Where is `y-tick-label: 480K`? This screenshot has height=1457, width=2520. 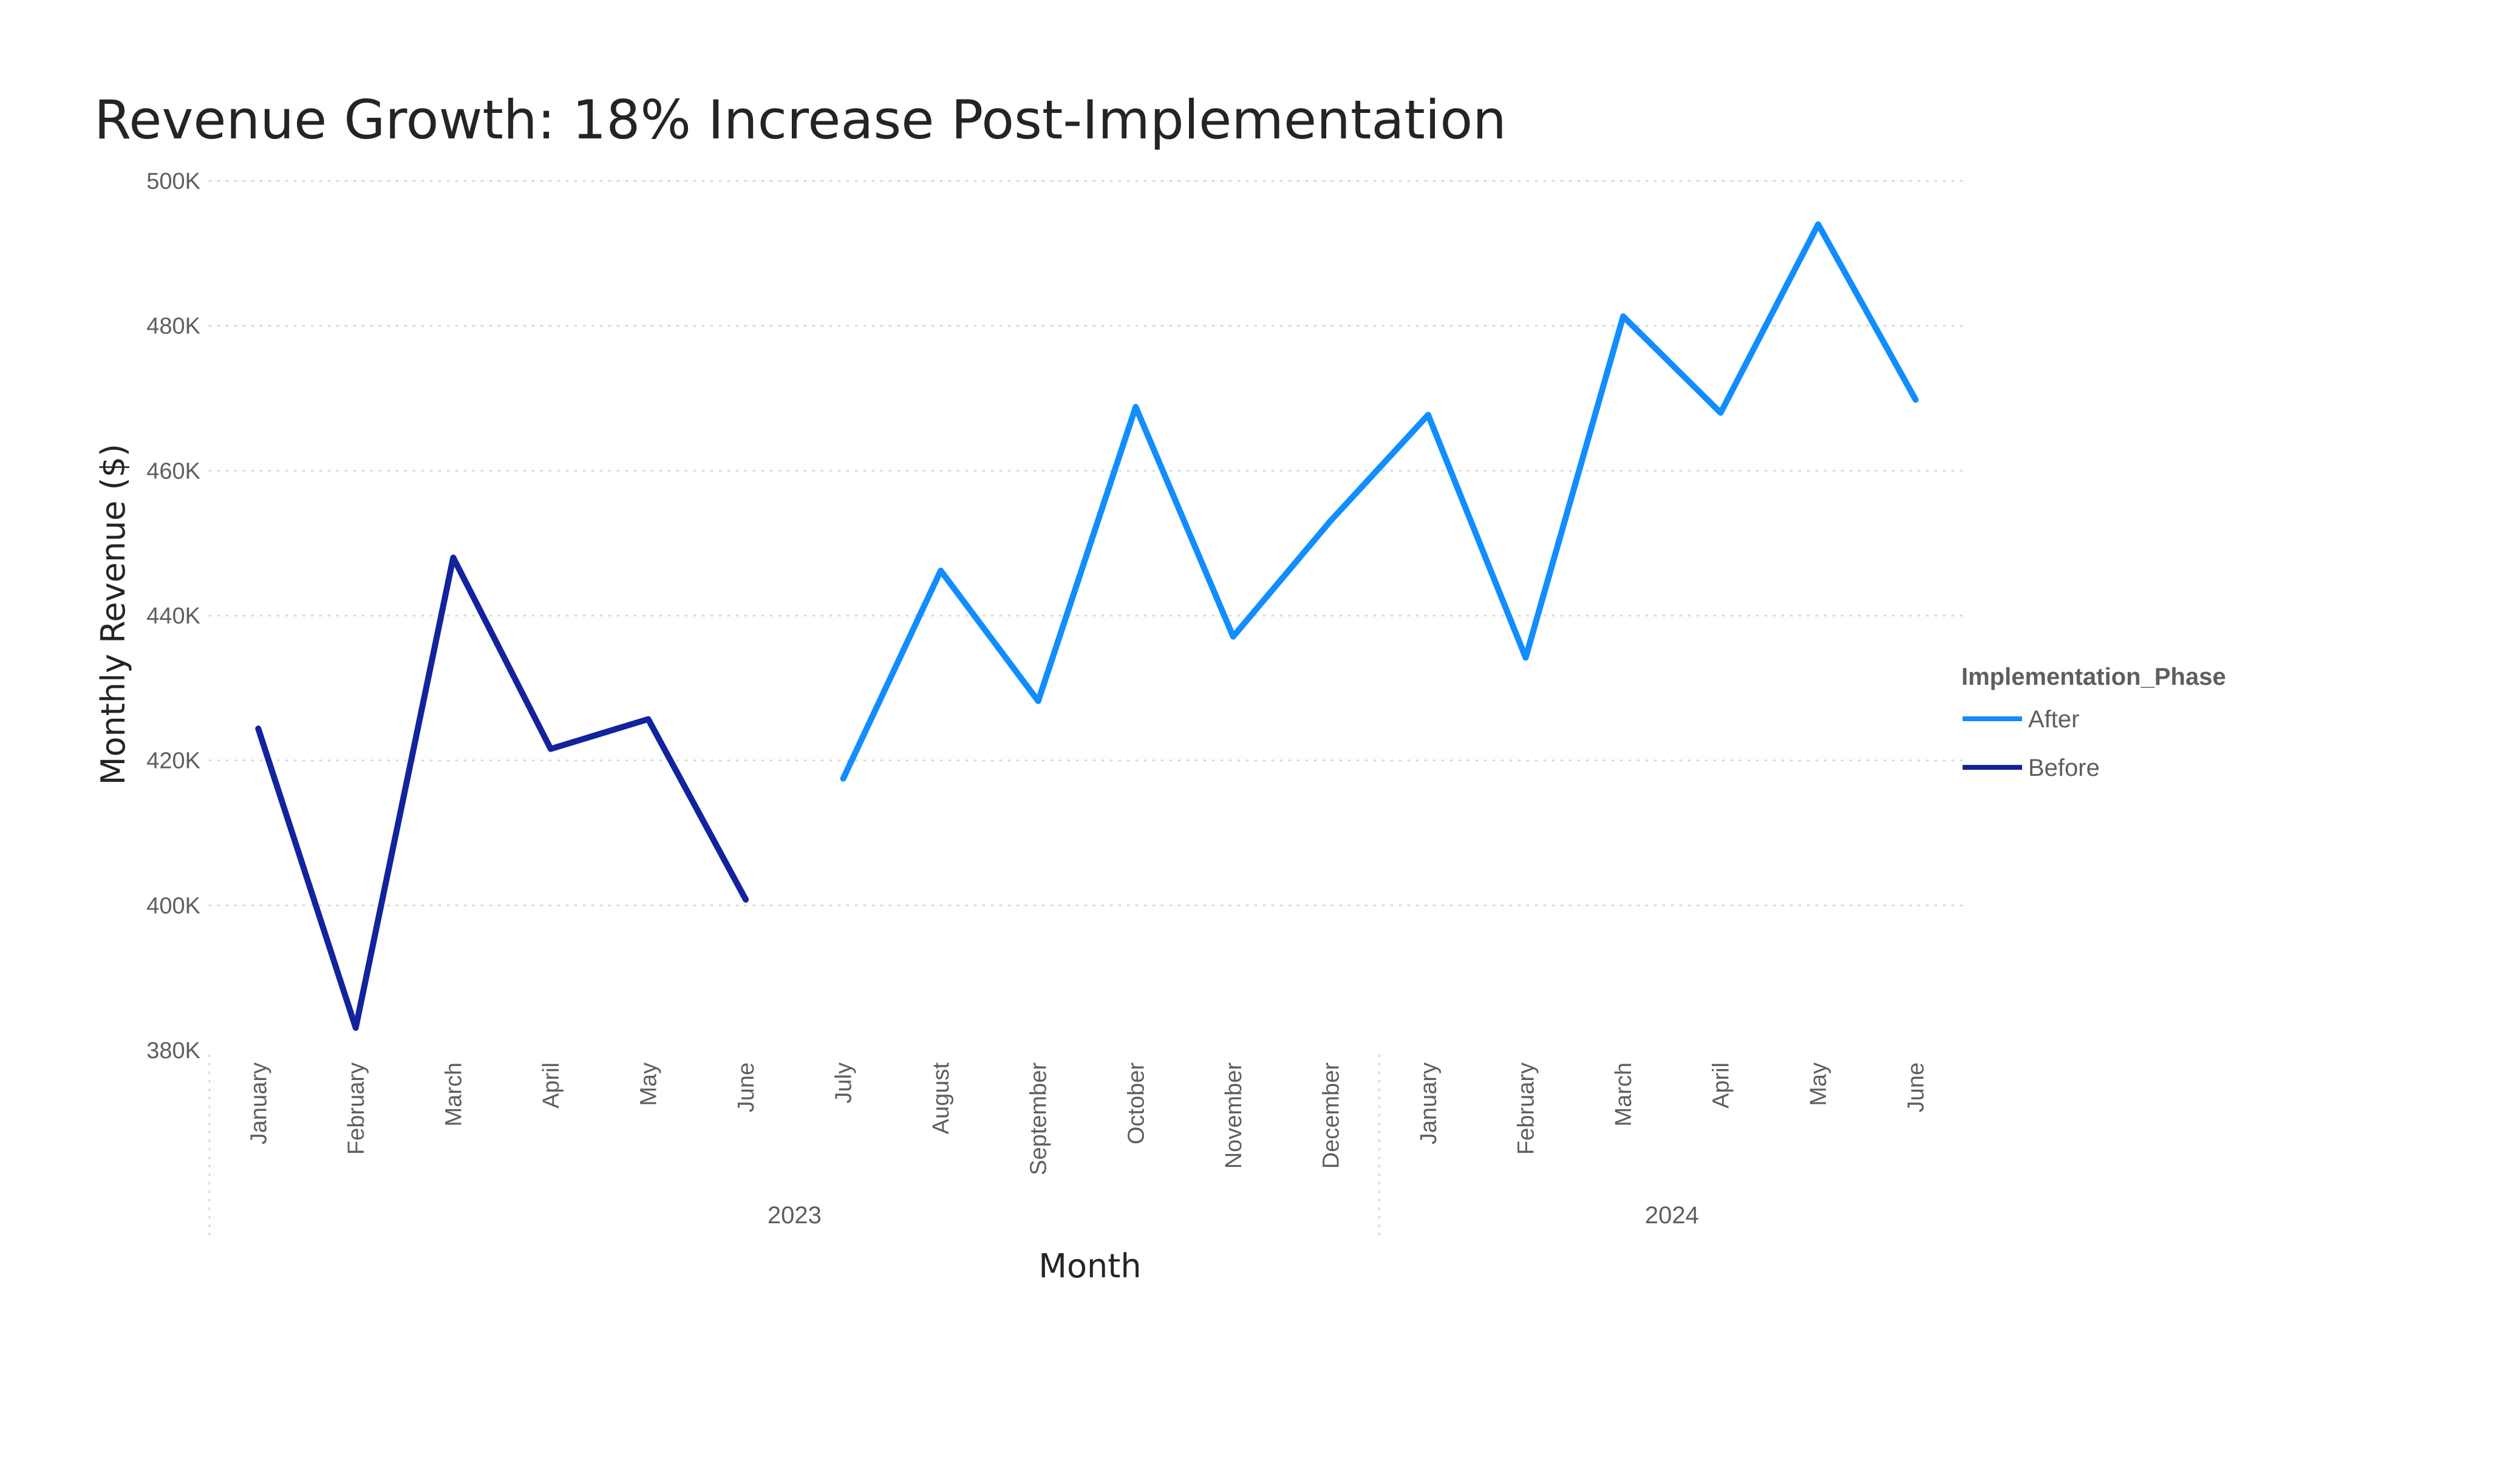 y-tick-label: 480K is located at coordinates (173, 326).